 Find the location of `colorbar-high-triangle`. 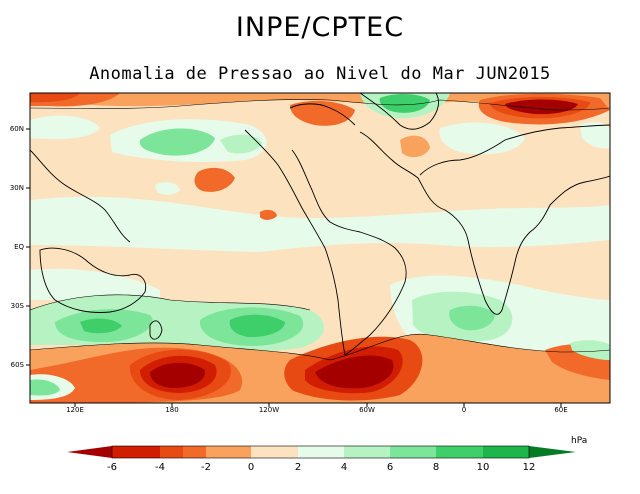

colorbar-high-triangle is located at coordinates (552, 452).